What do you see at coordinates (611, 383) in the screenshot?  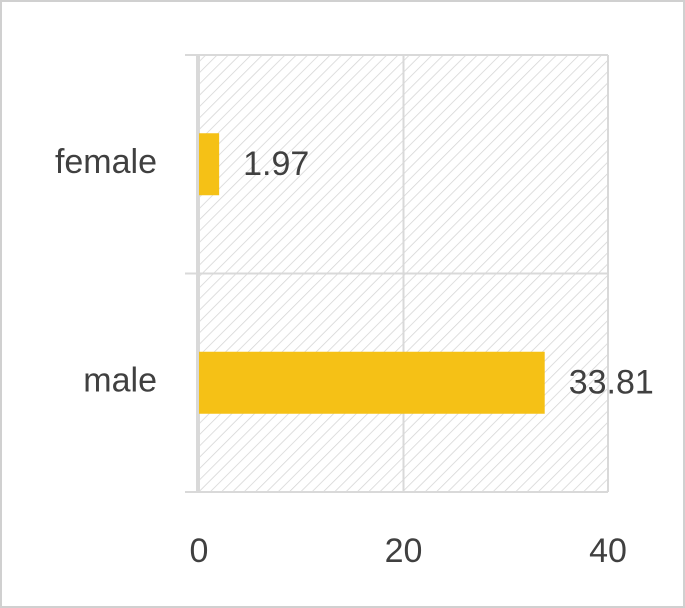 I see `data-label: 33.81` at bounding box center [611, 383].